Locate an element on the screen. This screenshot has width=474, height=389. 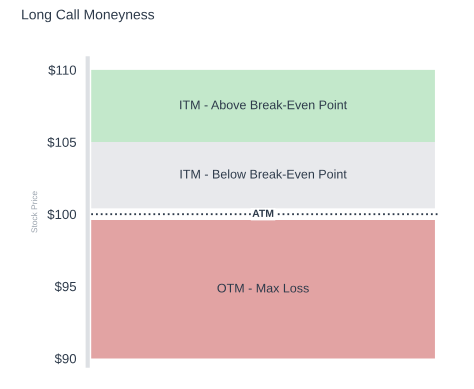
y-tick-label: $105 is located at coordinates (61, 142).